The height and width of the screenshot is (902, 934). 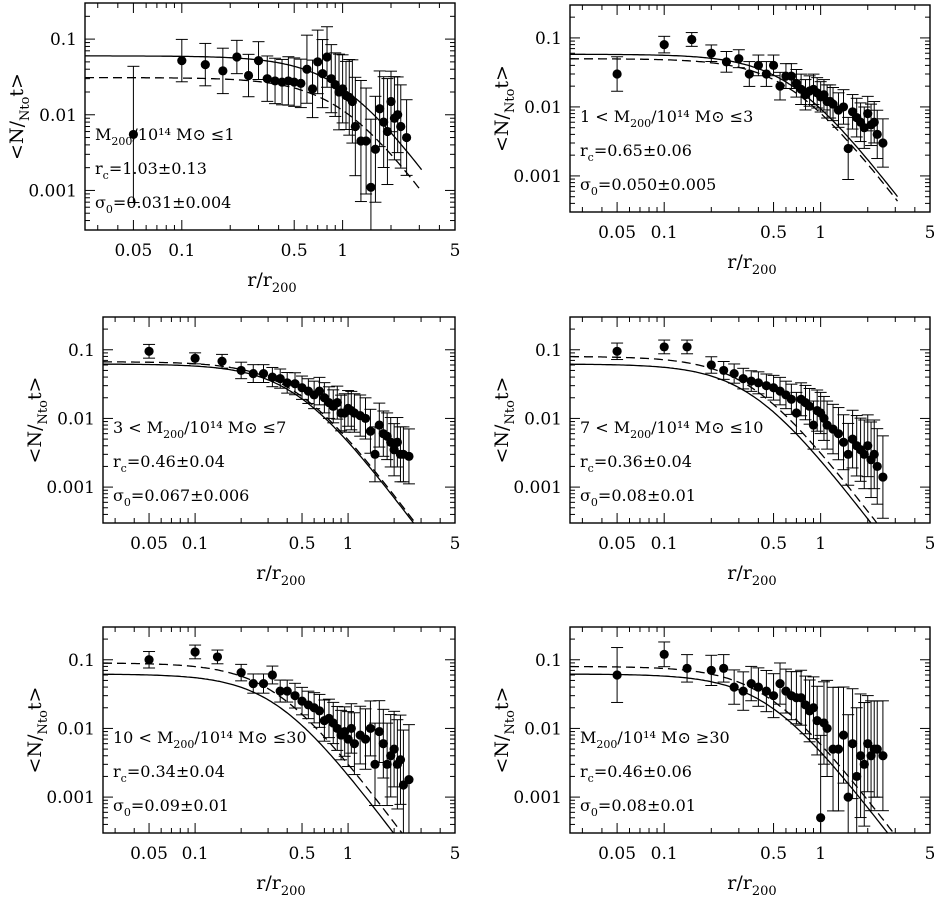 What do you see at coordinates (165, 136) in the screenshot?
I see `annotation-1: M200/10¹⁴ M⊙ ≤1` at bounding box center [165, 136].